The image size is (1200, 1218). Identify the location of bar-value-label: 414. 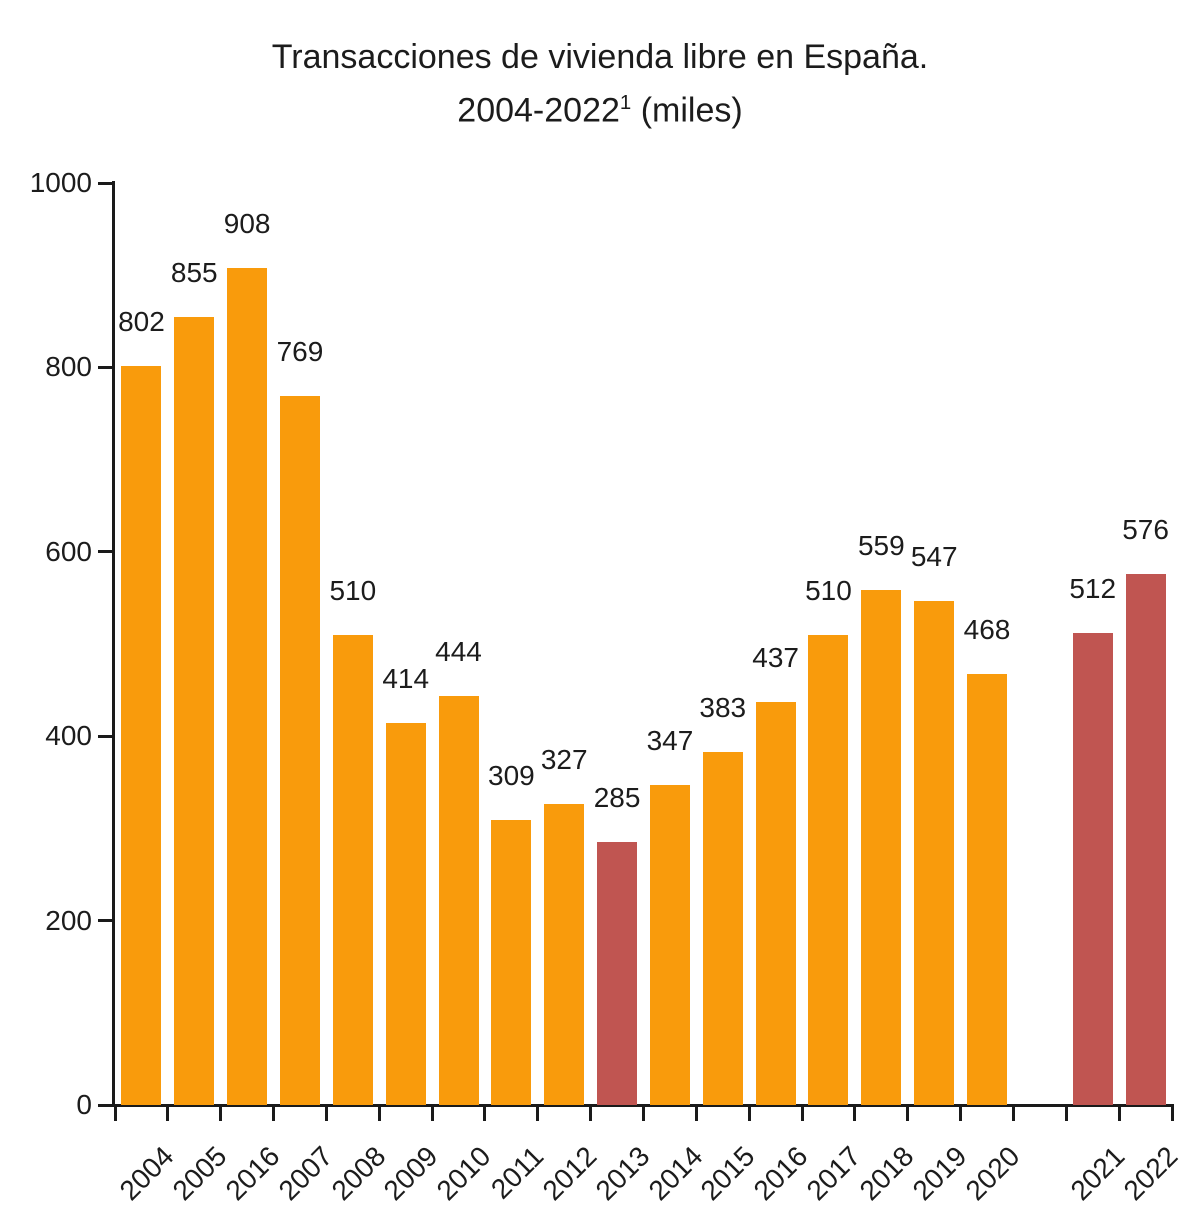
(406, 679).